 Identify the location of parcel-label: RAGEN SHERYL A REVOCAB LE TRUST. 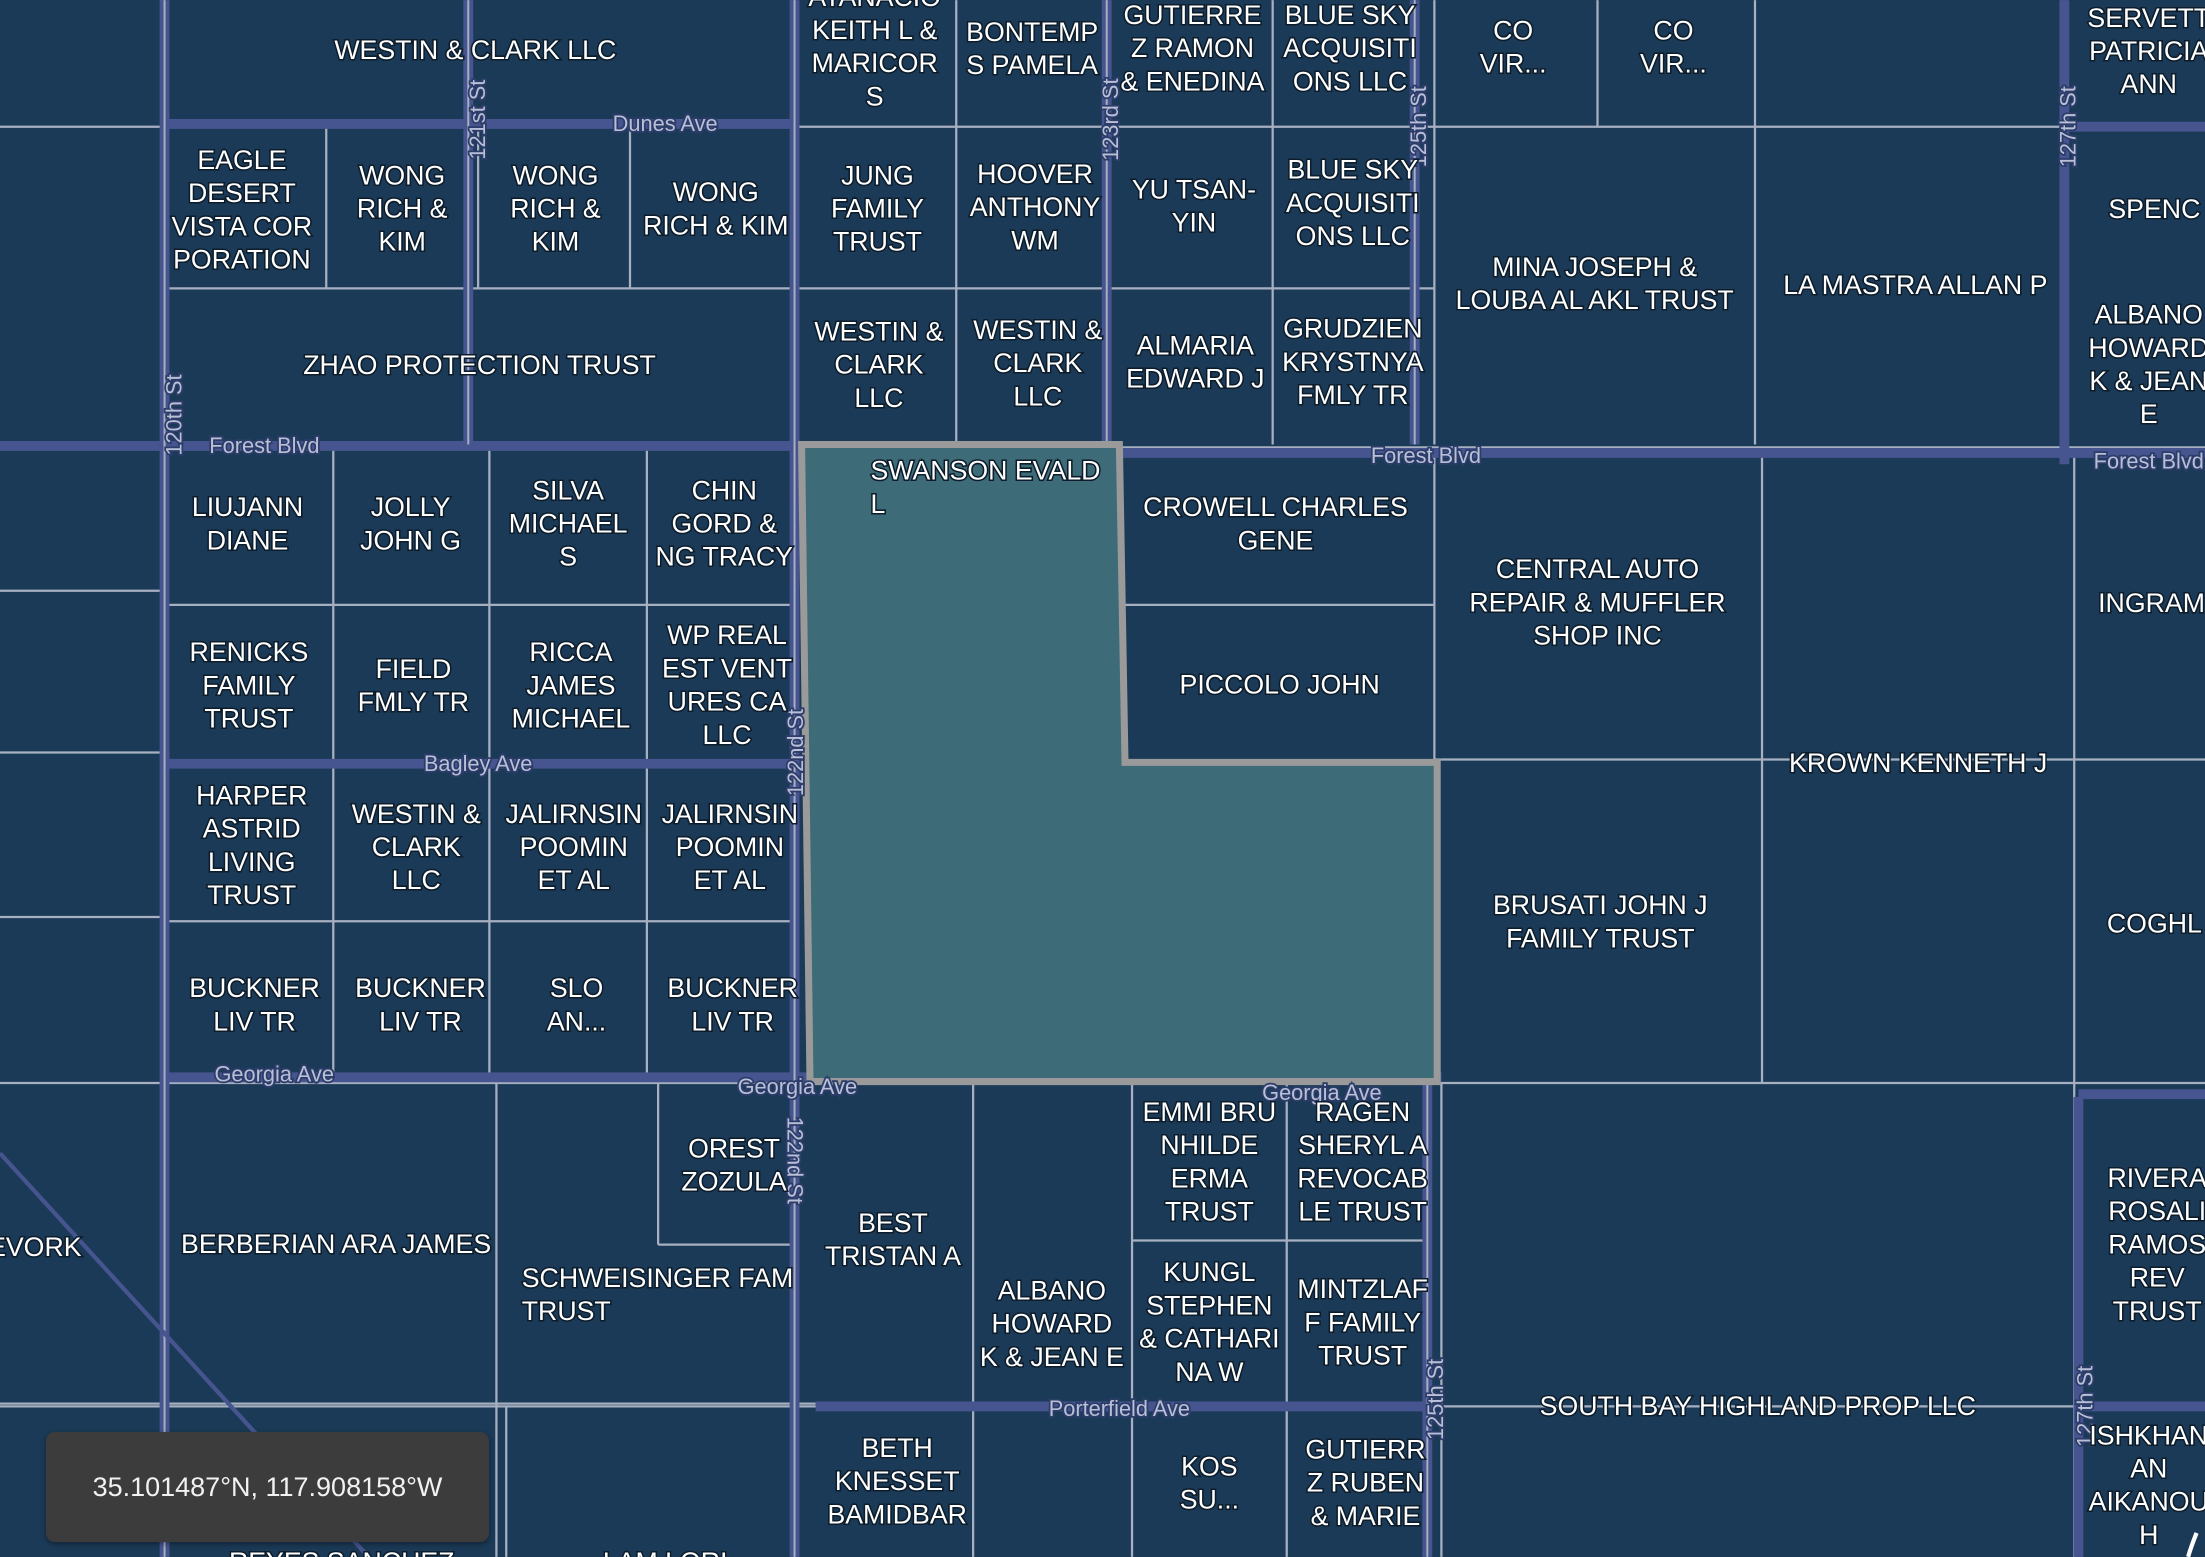
(1363, 1161).